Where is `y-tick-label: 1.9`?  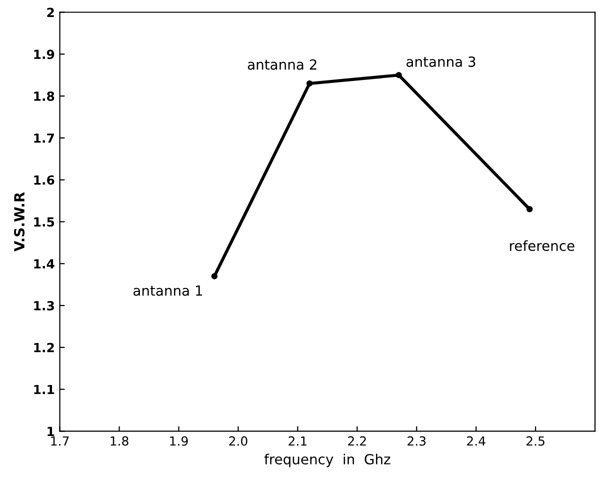 y-tick-label: 1.9 is located at coordinates (44, 55).